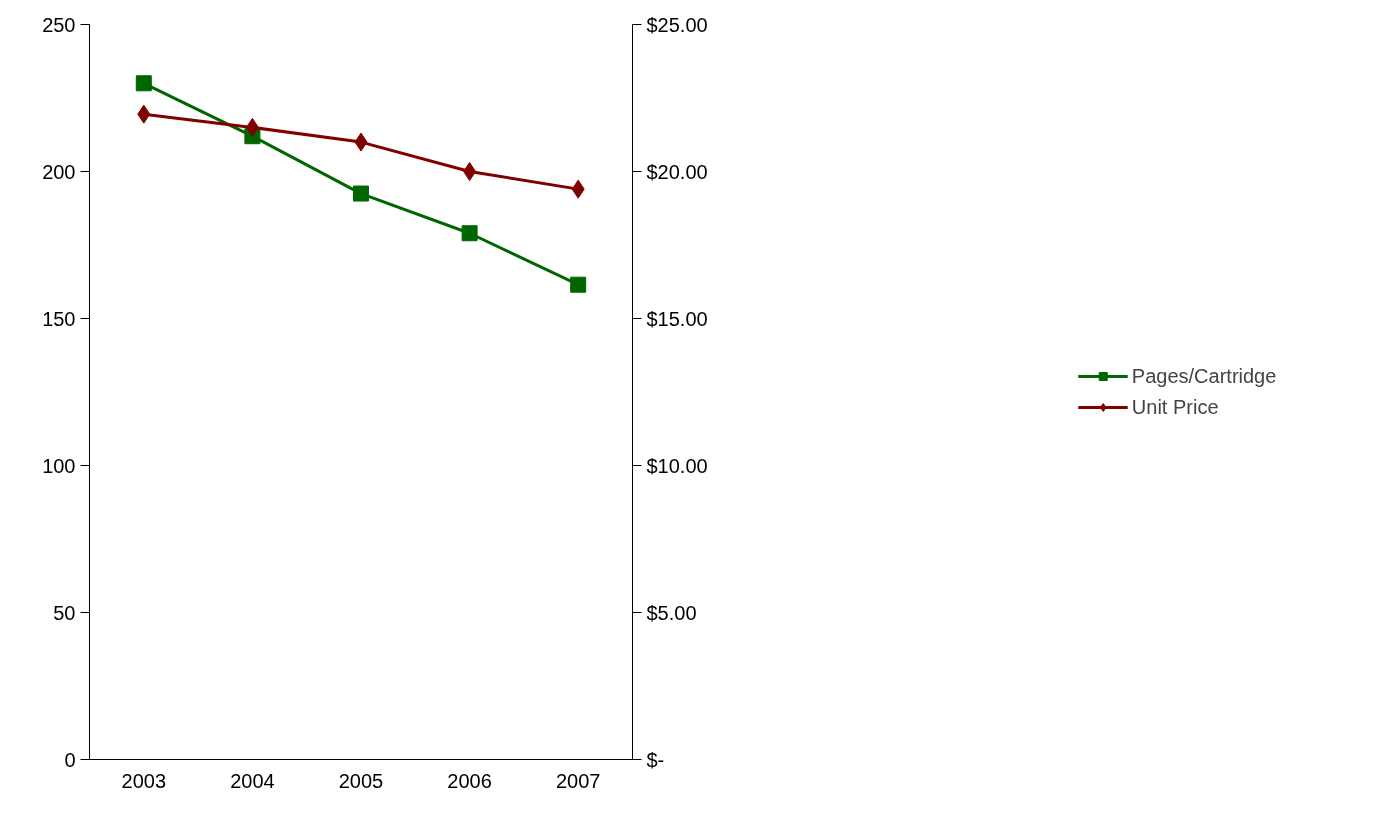 The width and height of the screenshot is (1399, 820). I want to click on legend-label: Unit Price, so click(1175, 407).